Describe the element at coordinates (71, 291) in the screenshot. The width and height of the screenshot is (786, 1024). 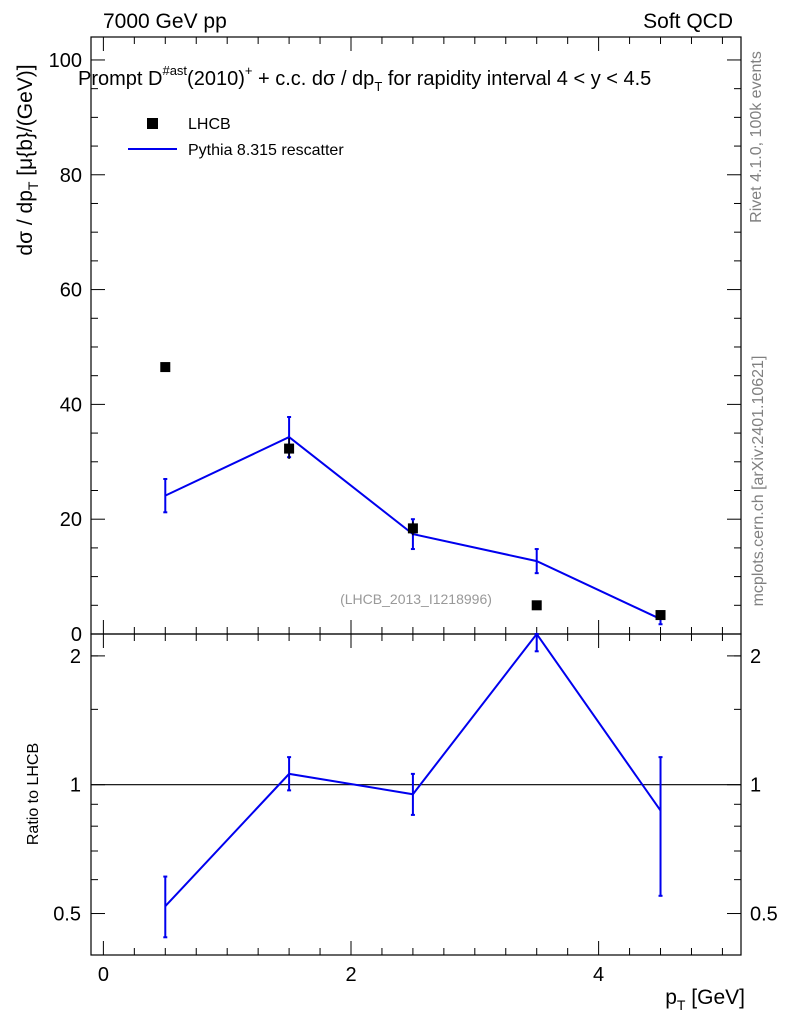
I see `main-y-tick-label: 60` at that location.